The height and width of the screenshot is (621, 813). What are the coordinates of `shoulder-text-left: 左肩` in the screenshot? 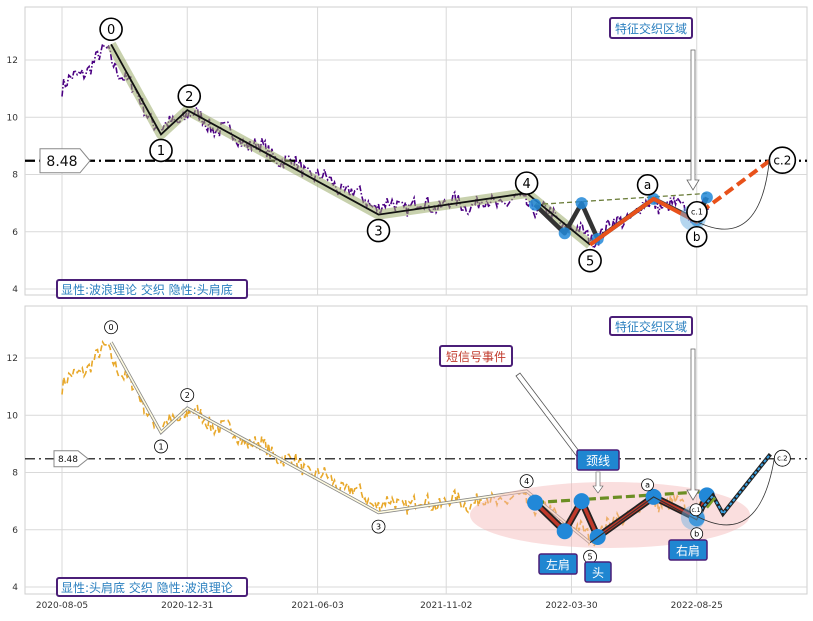 It's located at (558, 564).